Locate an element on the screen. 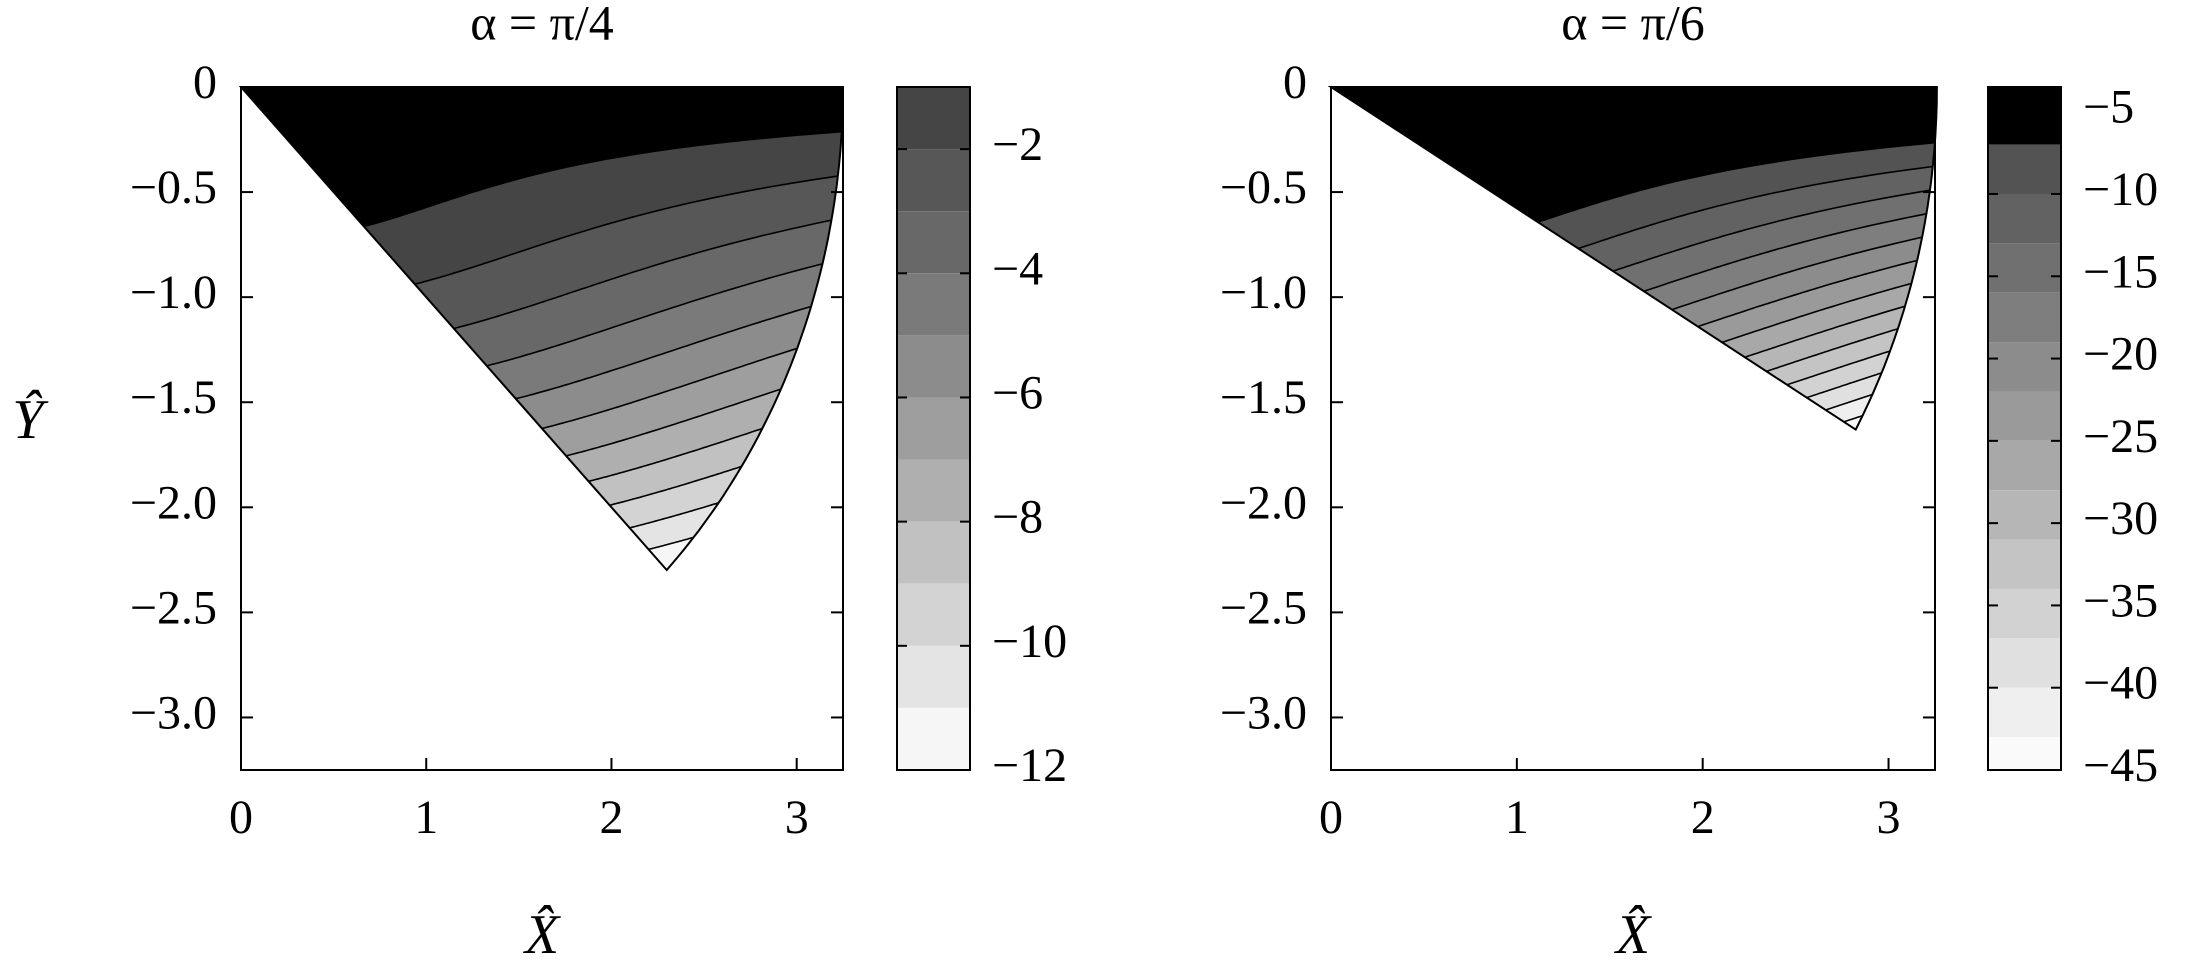 The image size is (2195, 979). colorbar-tick-label: −30 is located at coordinates (2120, 518).